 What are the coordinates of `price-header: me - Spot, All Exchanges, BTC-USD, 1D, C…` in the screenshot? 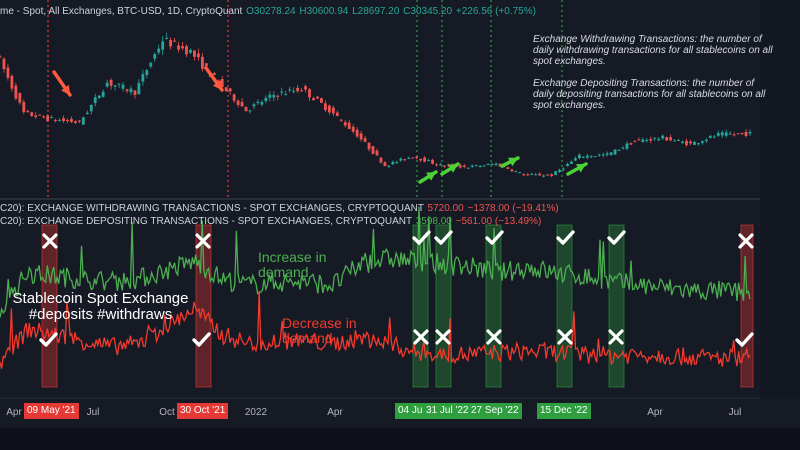 It's located at (268, 11).